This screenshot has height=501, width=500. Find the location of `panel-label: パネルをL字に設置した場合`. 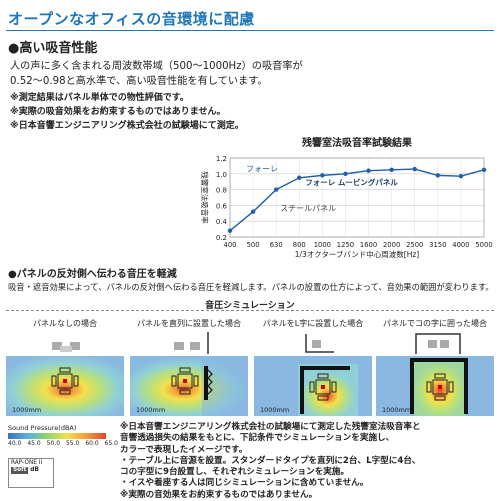

panel-label: パネルをL字に設置した場合 is located at coordinates (313, 323).